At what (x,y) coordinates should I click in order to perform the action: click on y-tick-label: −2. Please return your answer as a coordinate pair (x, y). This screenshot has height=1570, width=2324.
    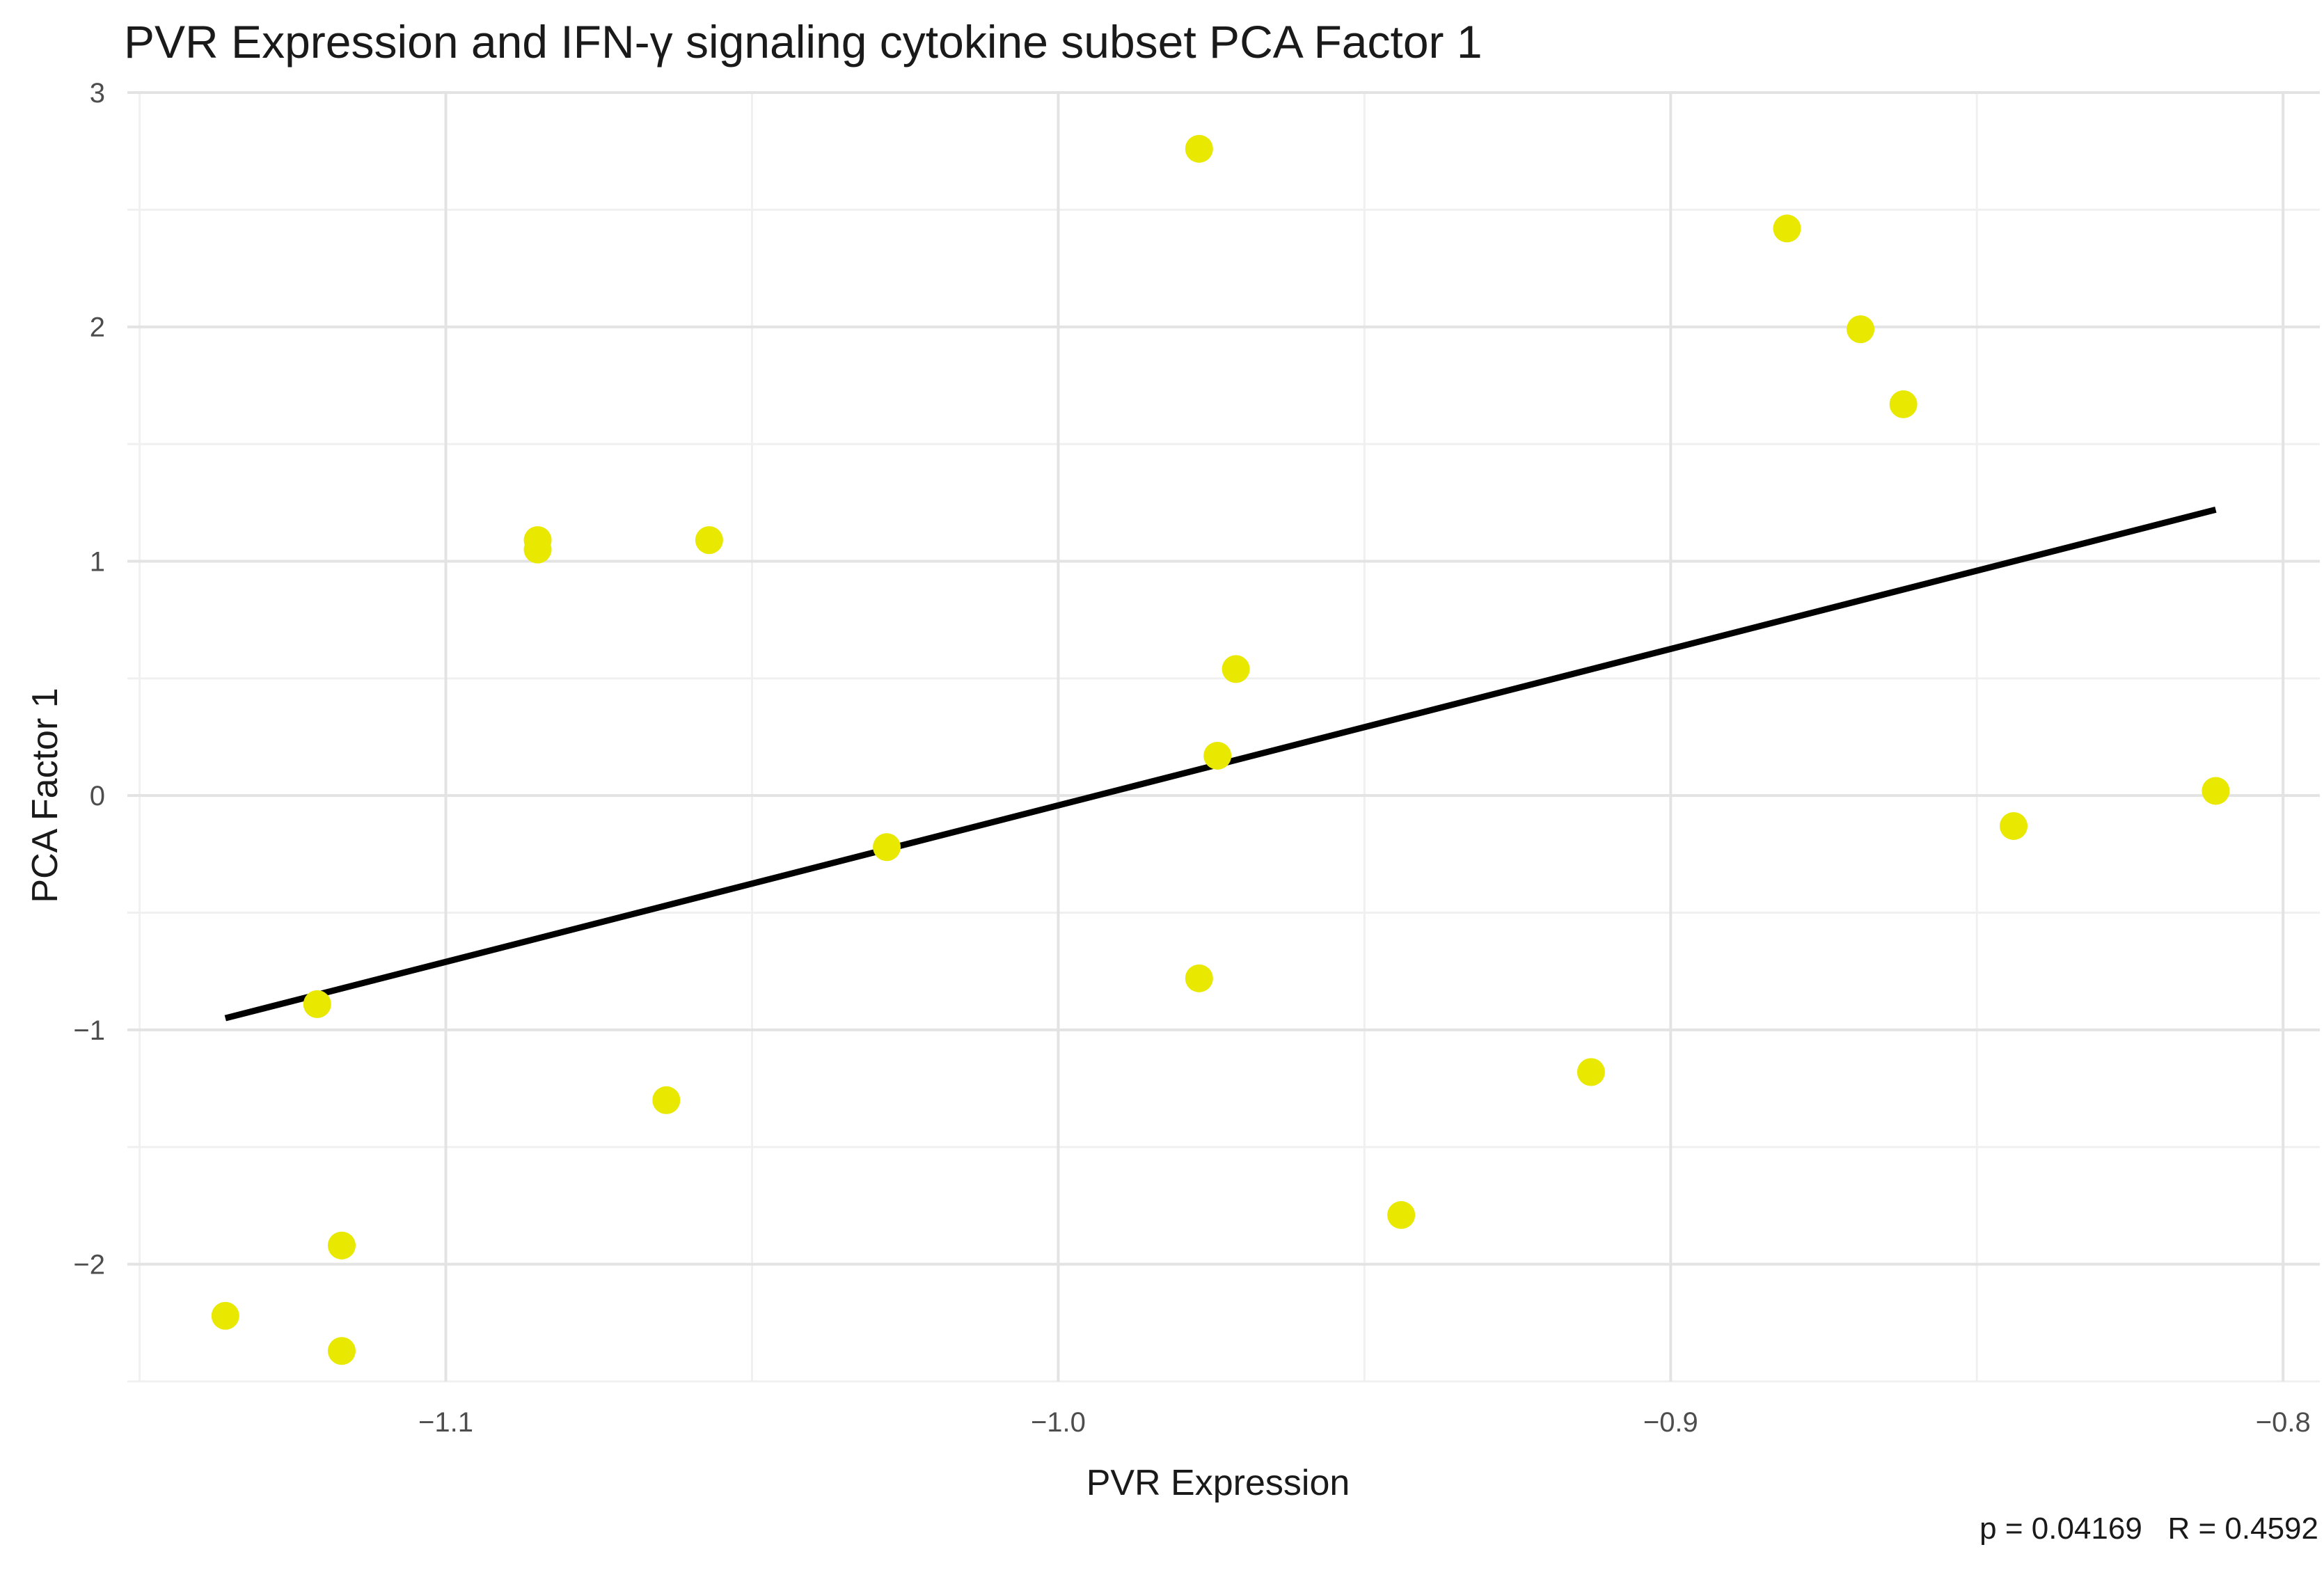
    Looking at the image, I should click on (89, 1265).